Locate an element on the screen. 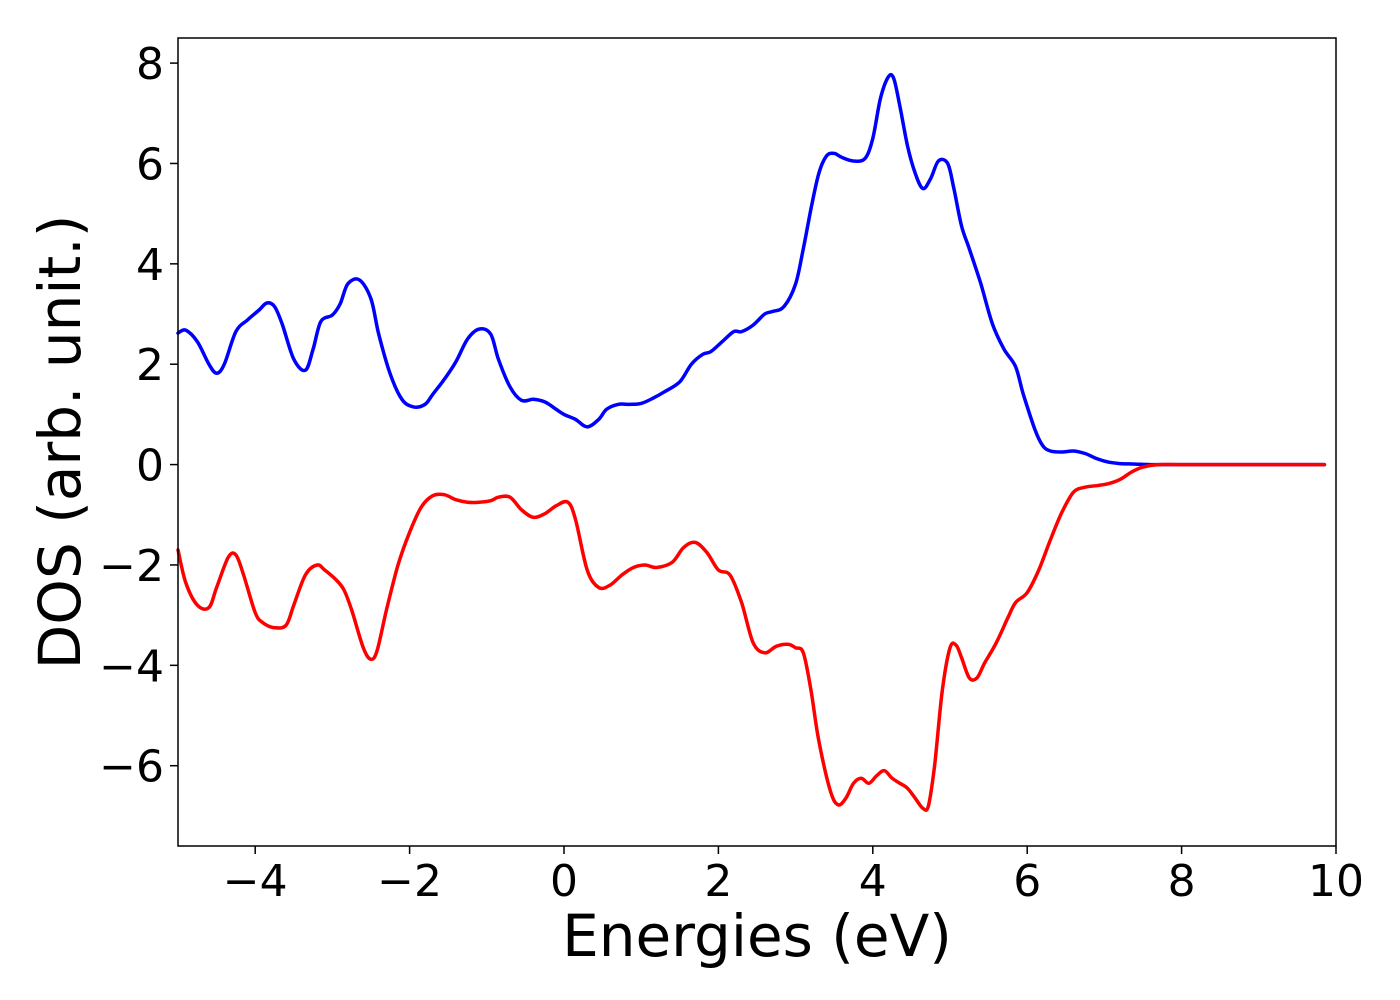  y-tick-label: 0 is located at coordinates (150, 466).